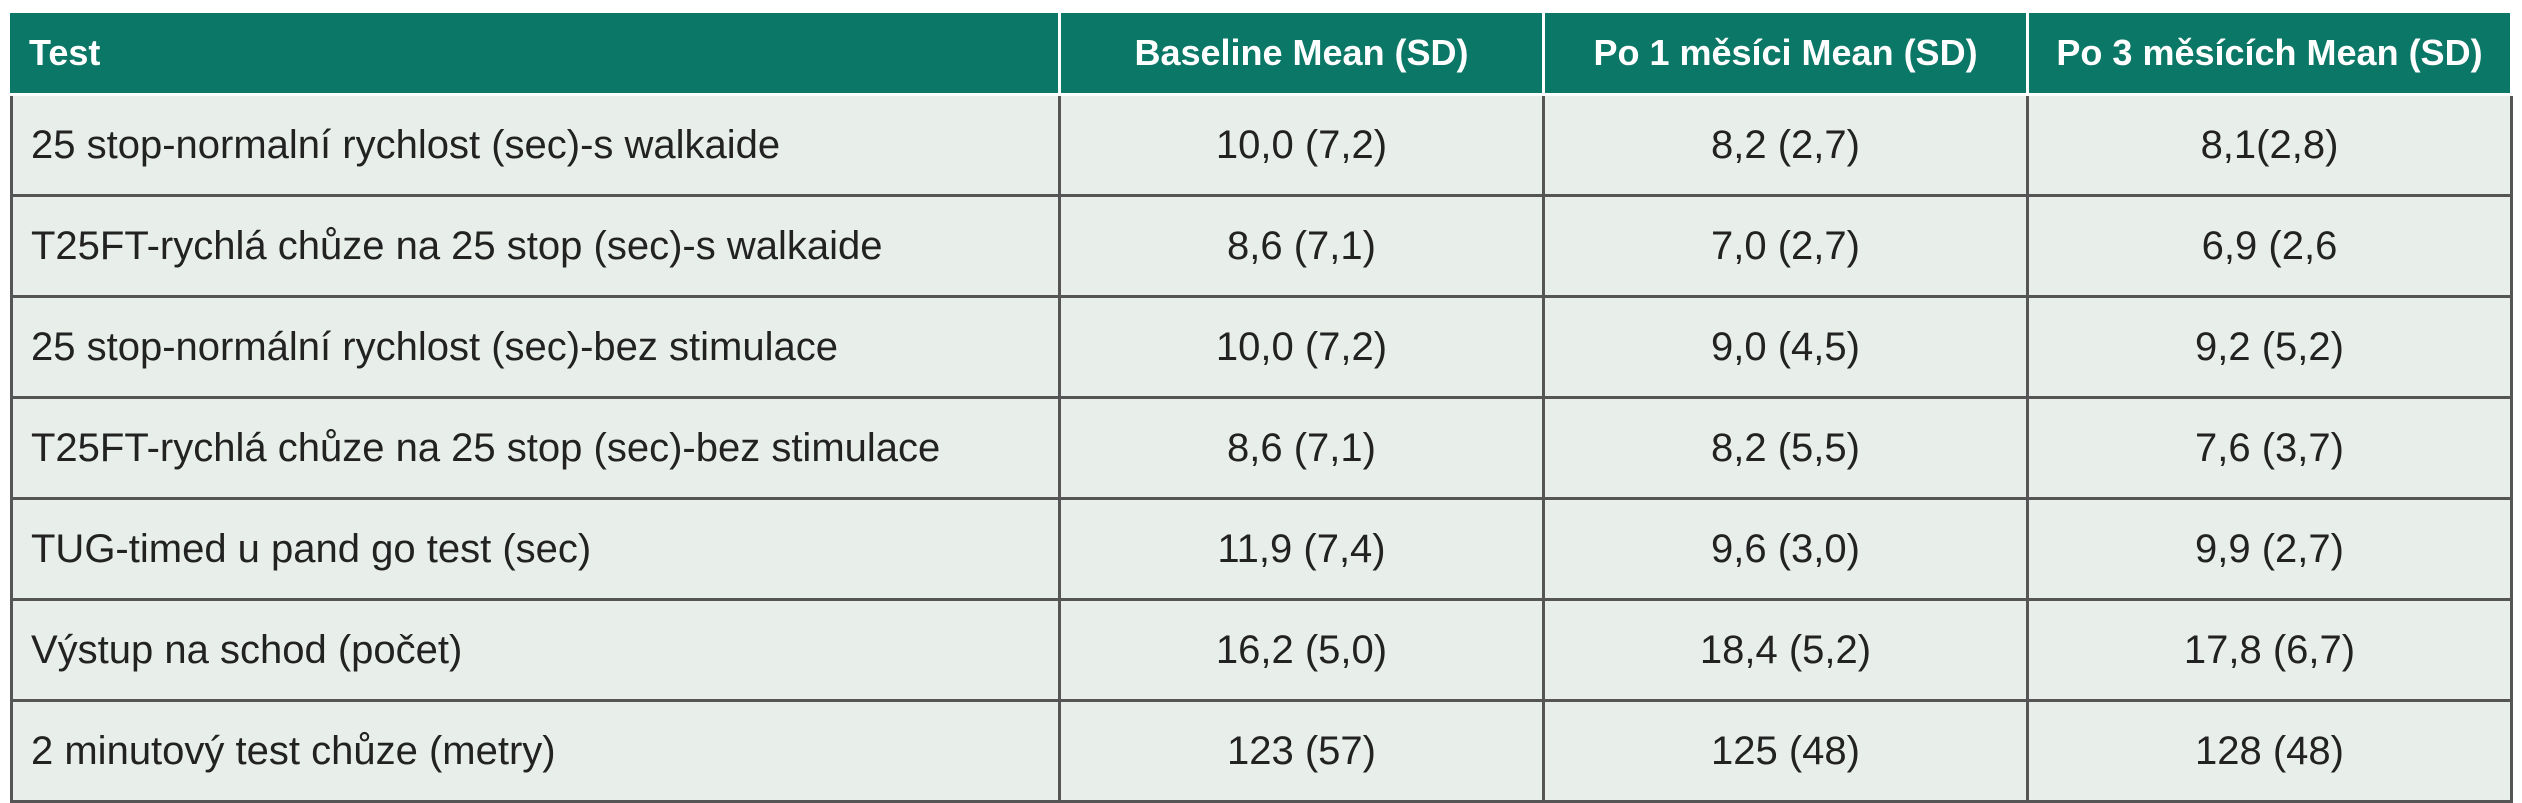  I want to click on cell-baseline: 123 (57), so click(1301, 751).